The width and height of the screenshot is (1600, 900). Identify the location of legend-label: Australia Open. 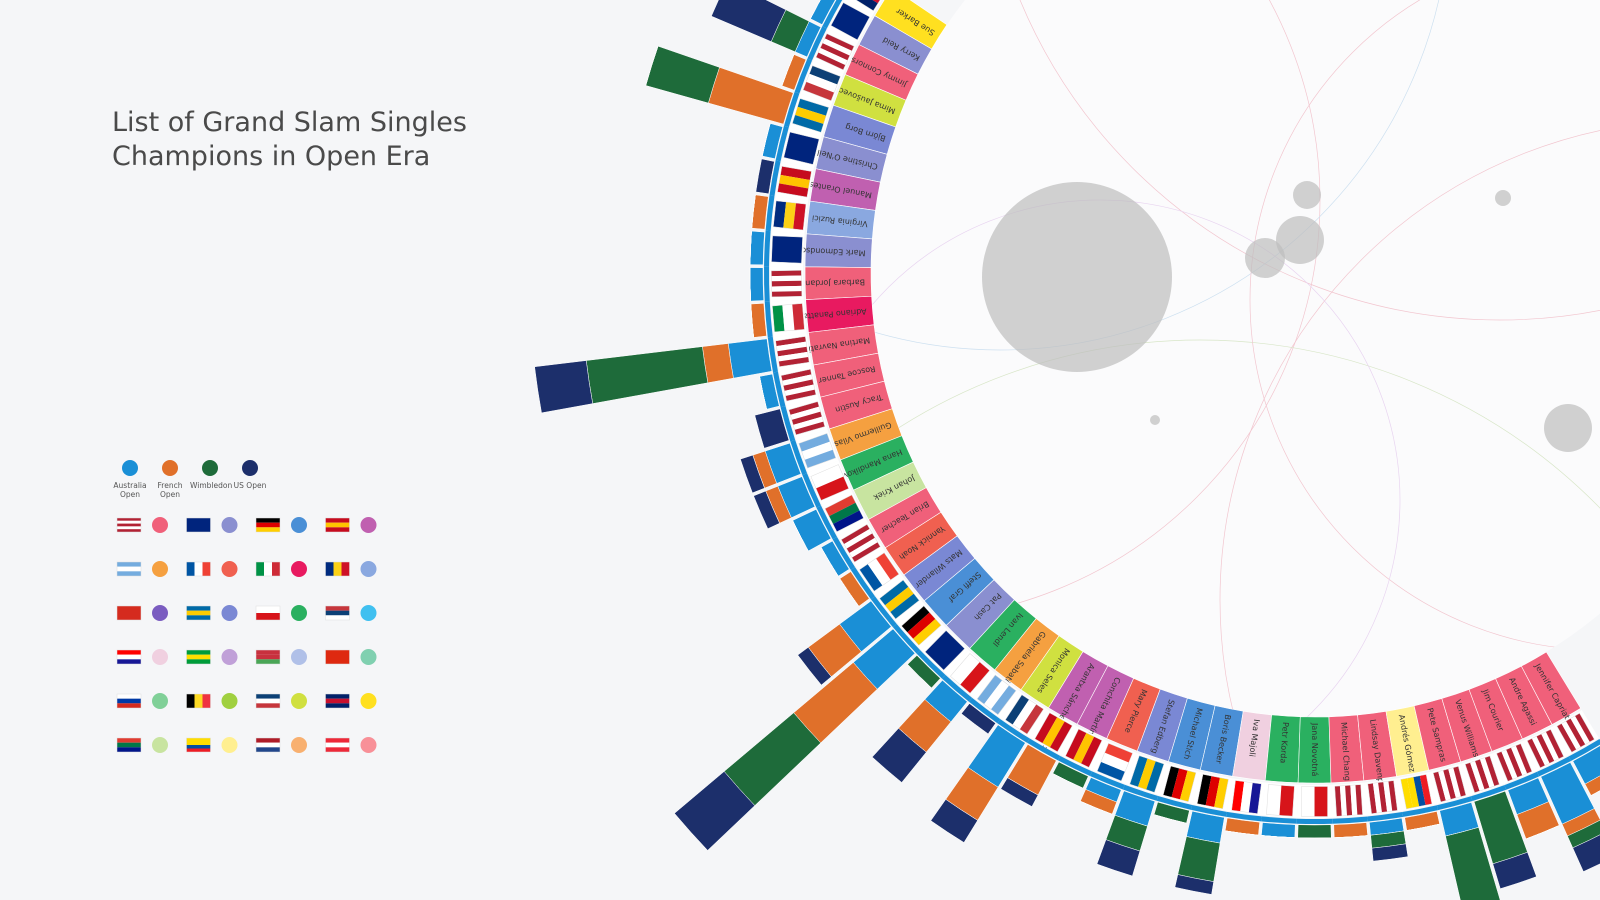
(130, 490).